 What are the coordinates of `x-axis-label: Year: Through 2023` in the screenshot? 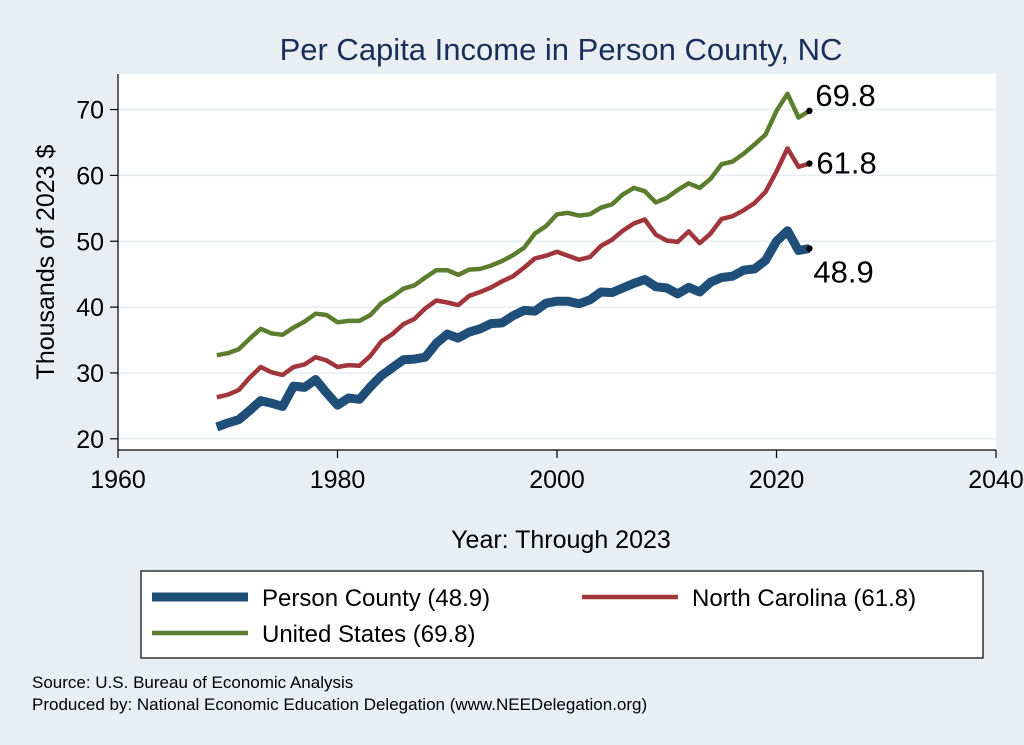 It's located at (561, 540).